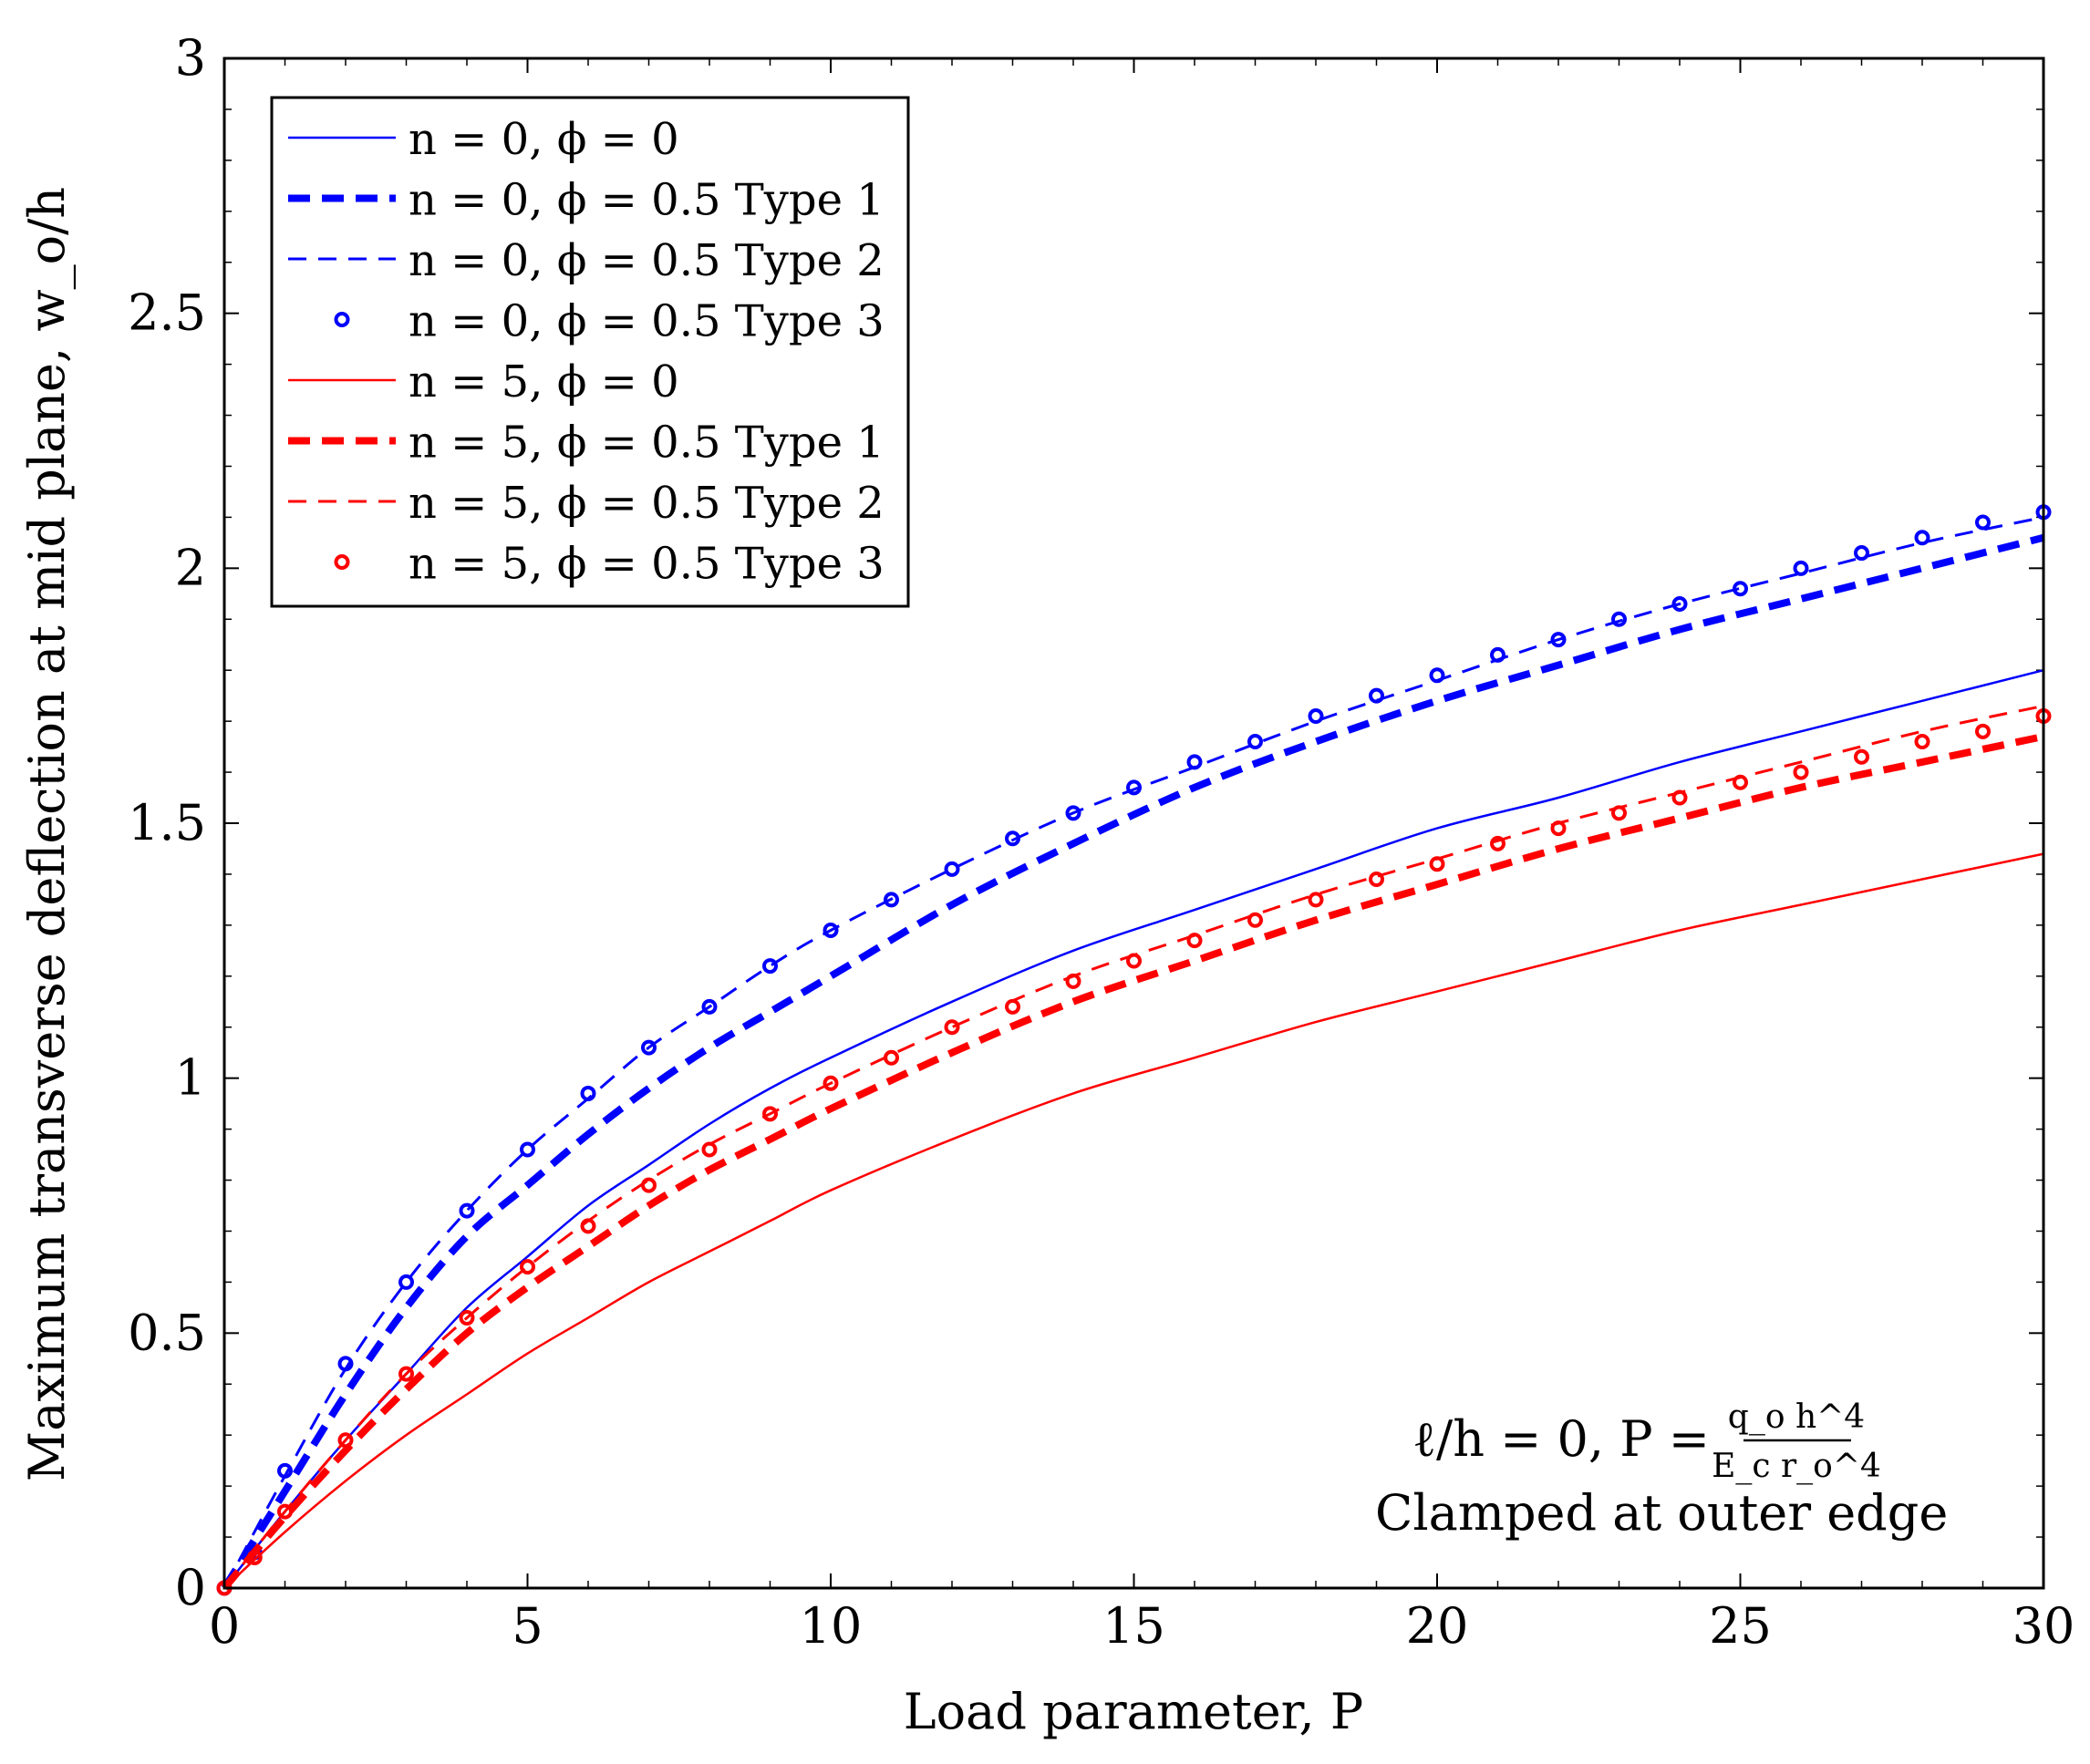  What do you see at coordinates (167, 1332) in the screenshot?
I see `y-tick-label: 0.5` at bounding box center [167, 1332].